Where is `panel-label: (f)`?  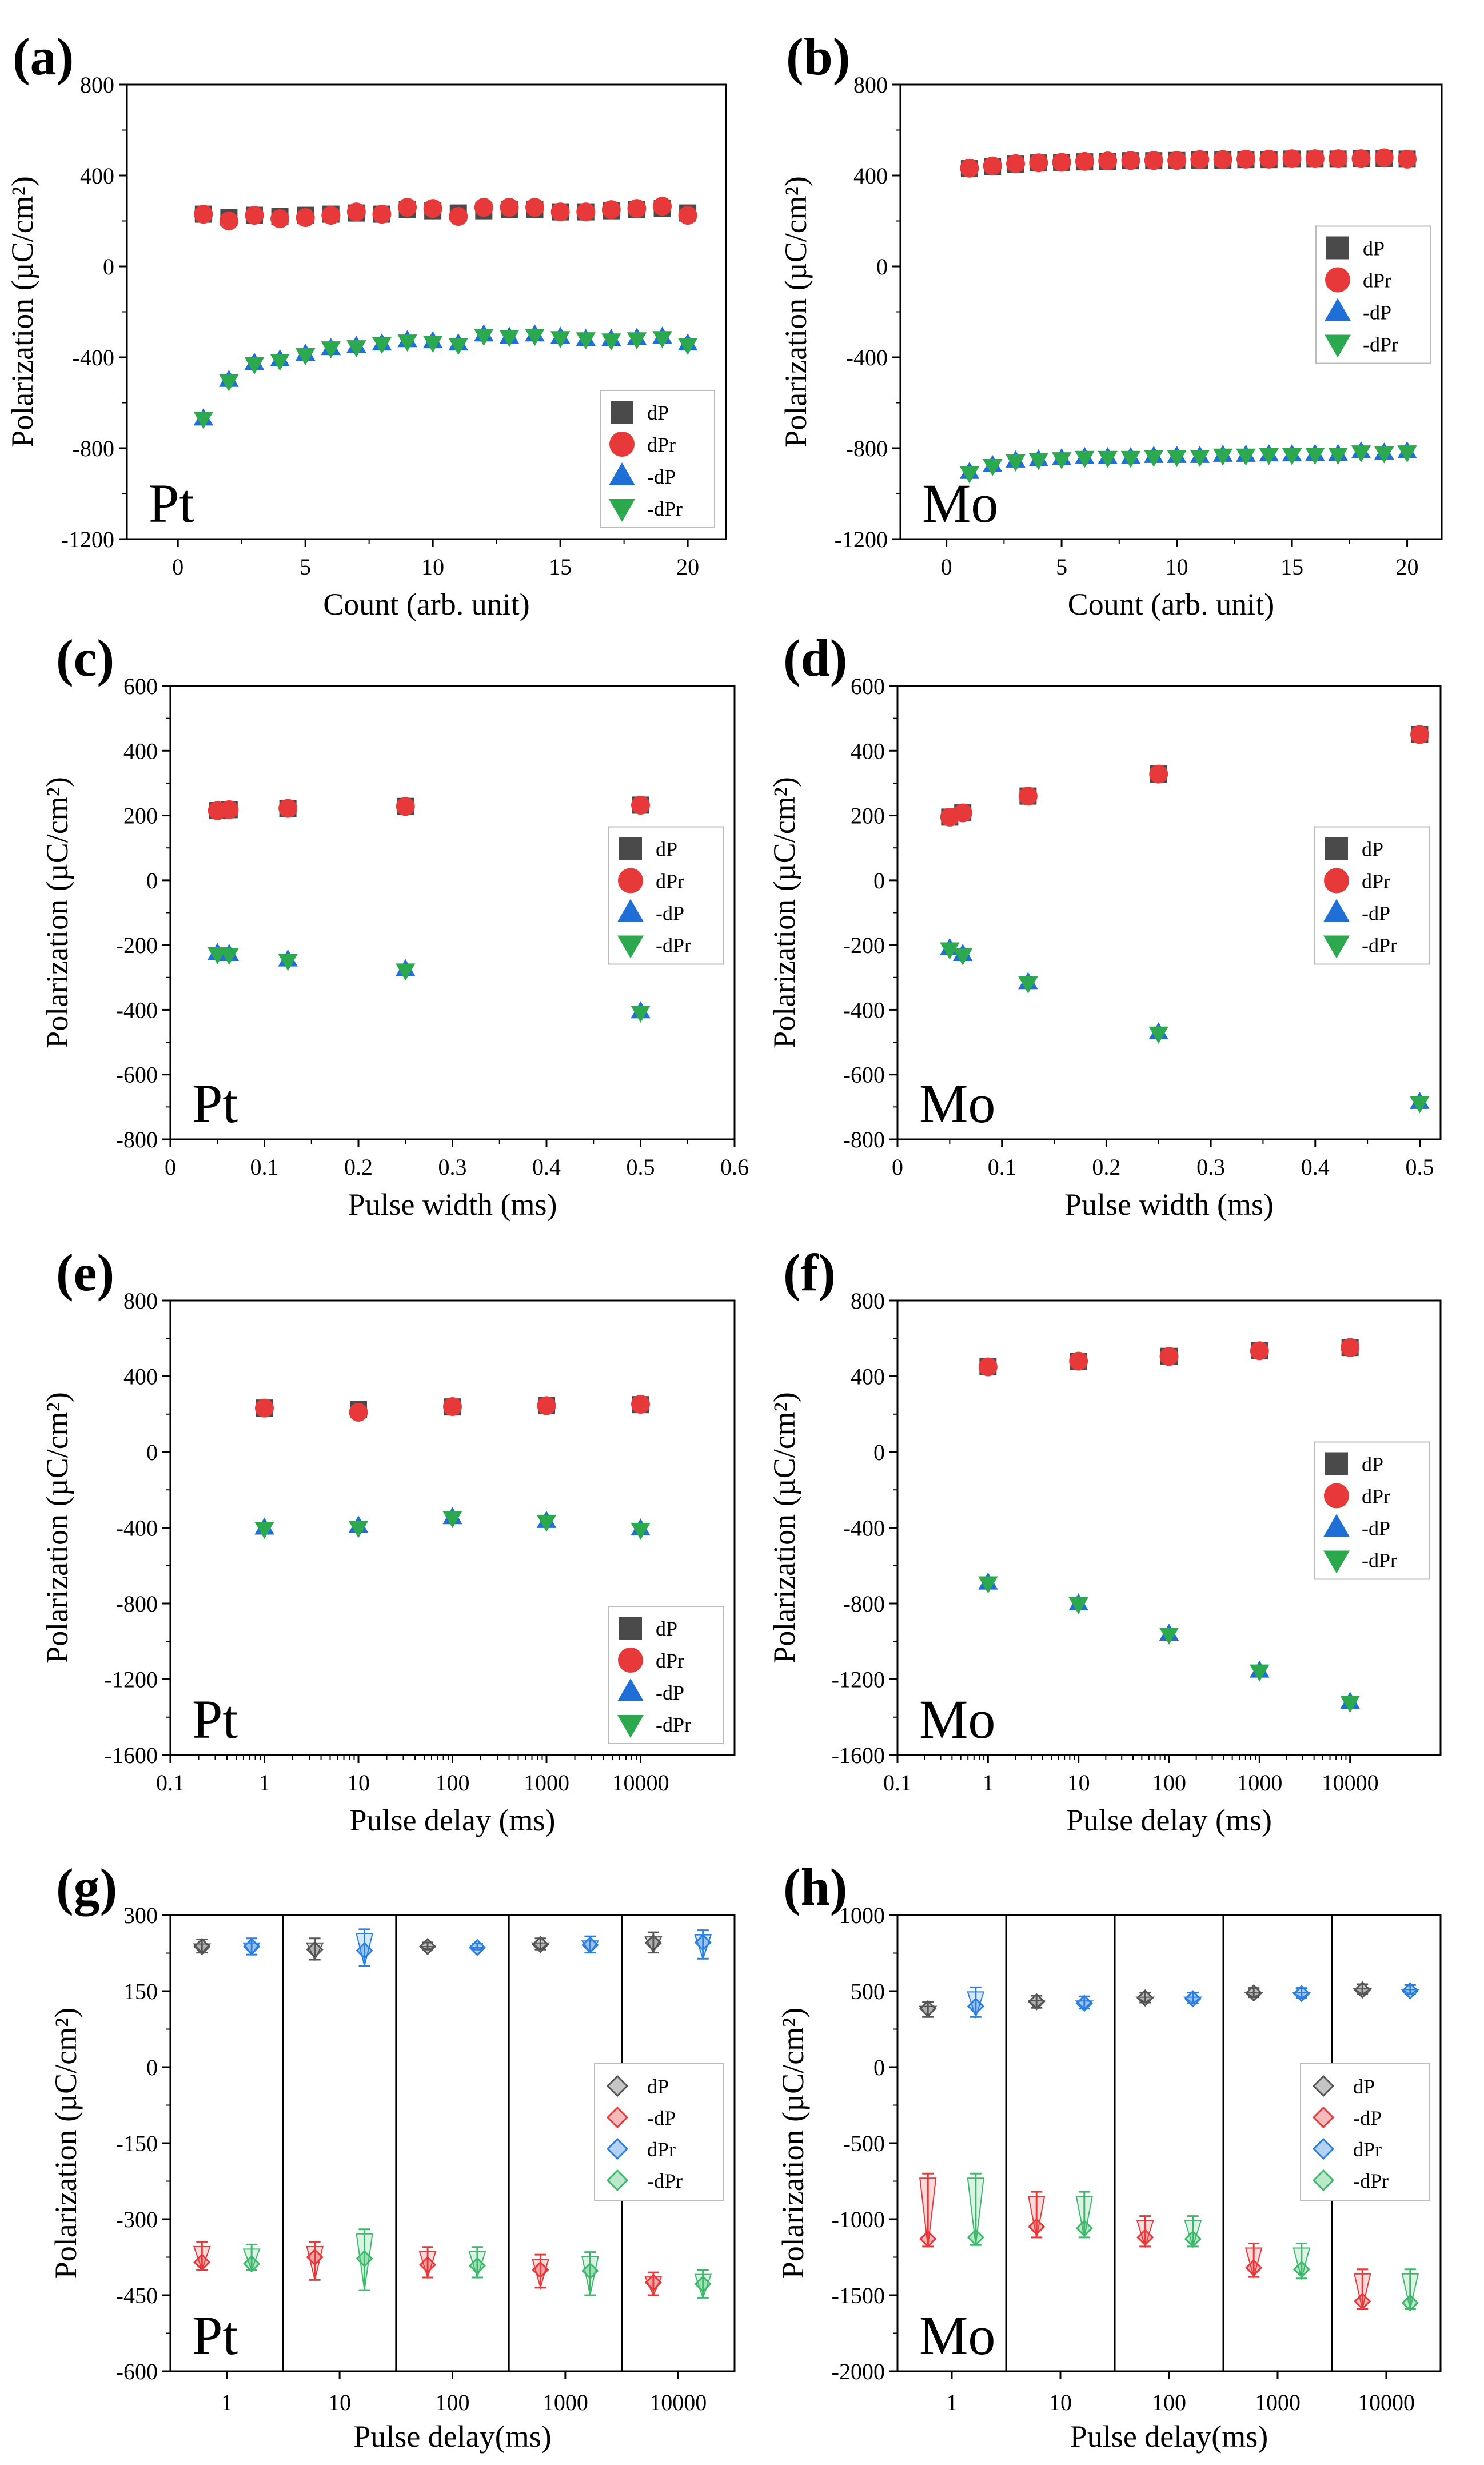 panel-label: (f) is located at coordinates (809, 1273).